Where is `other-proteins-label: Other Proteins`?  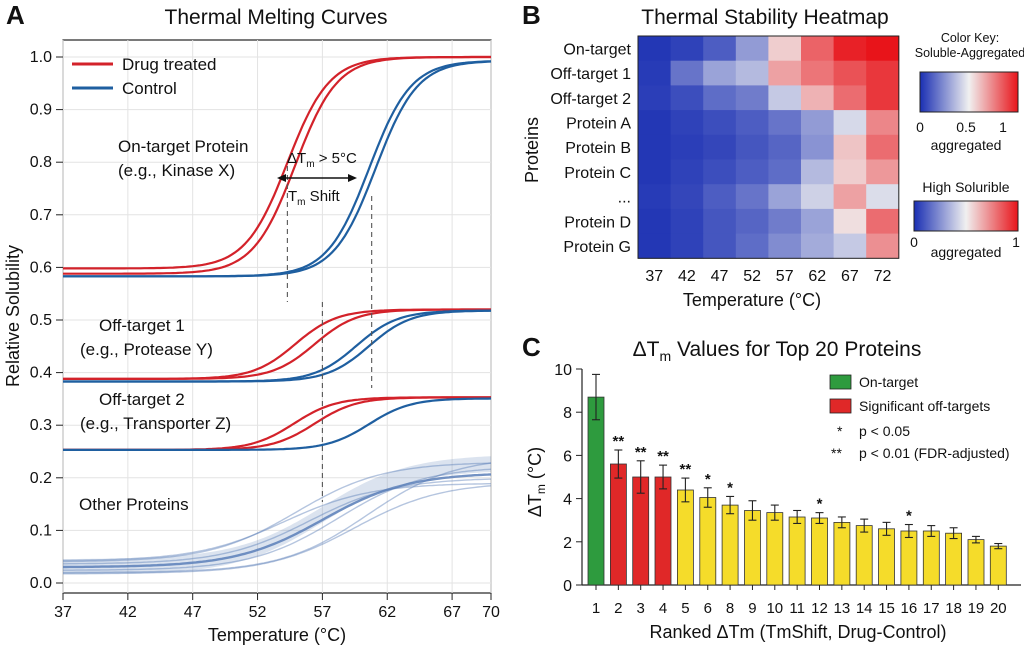 other-proteins-label: Other Proteins is located at coordinates (134, 504).